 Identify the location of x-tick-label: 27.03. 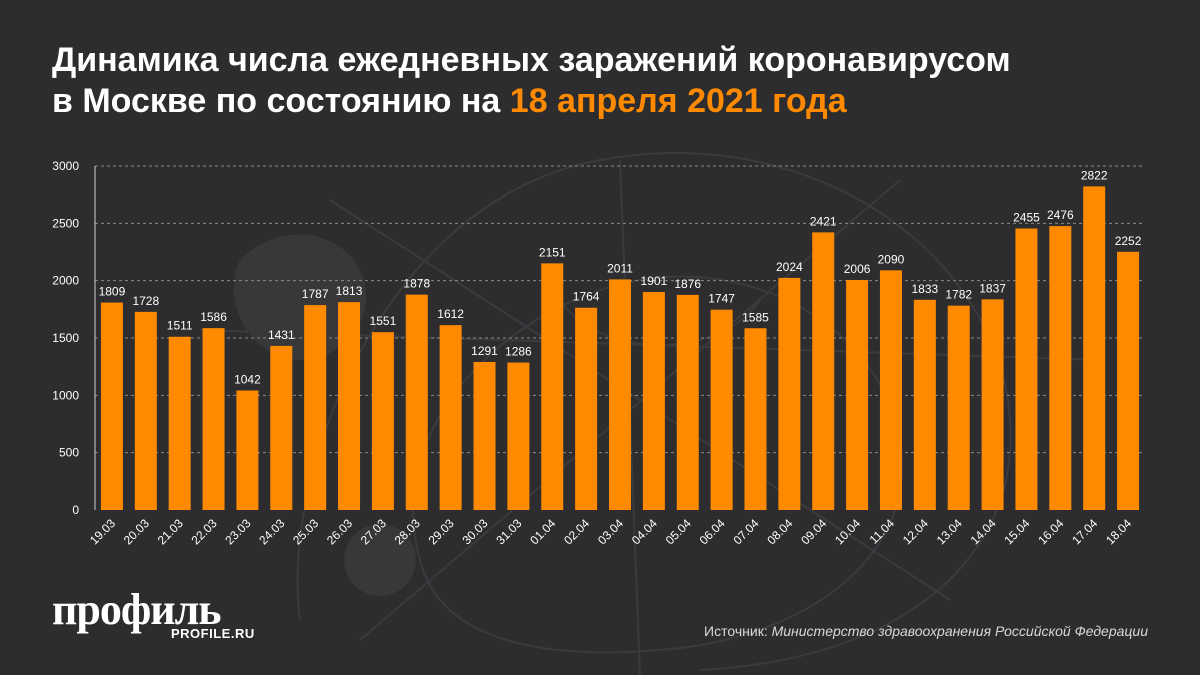
(373, 531).